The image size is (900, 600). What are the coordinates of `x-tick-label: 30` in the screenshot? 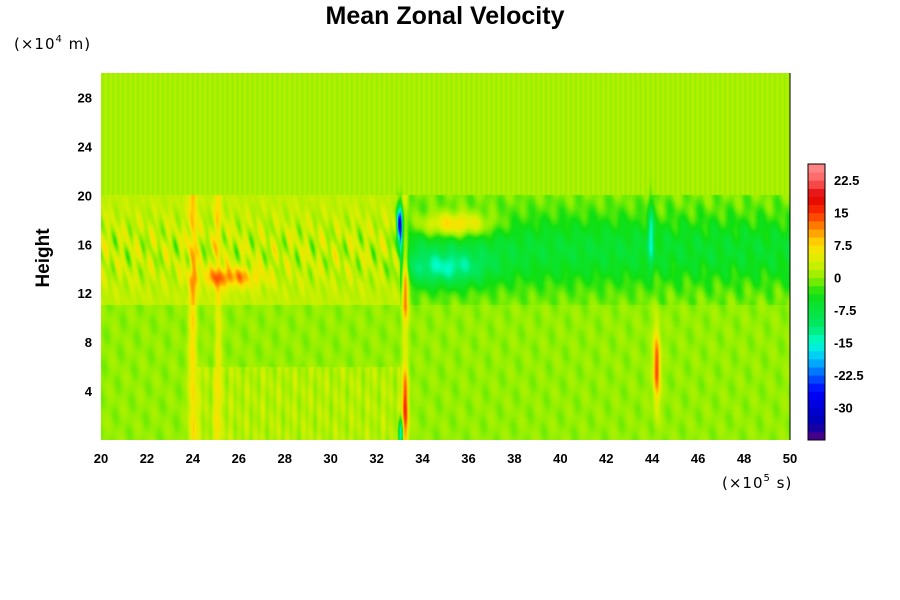 It's located at (330, 458).